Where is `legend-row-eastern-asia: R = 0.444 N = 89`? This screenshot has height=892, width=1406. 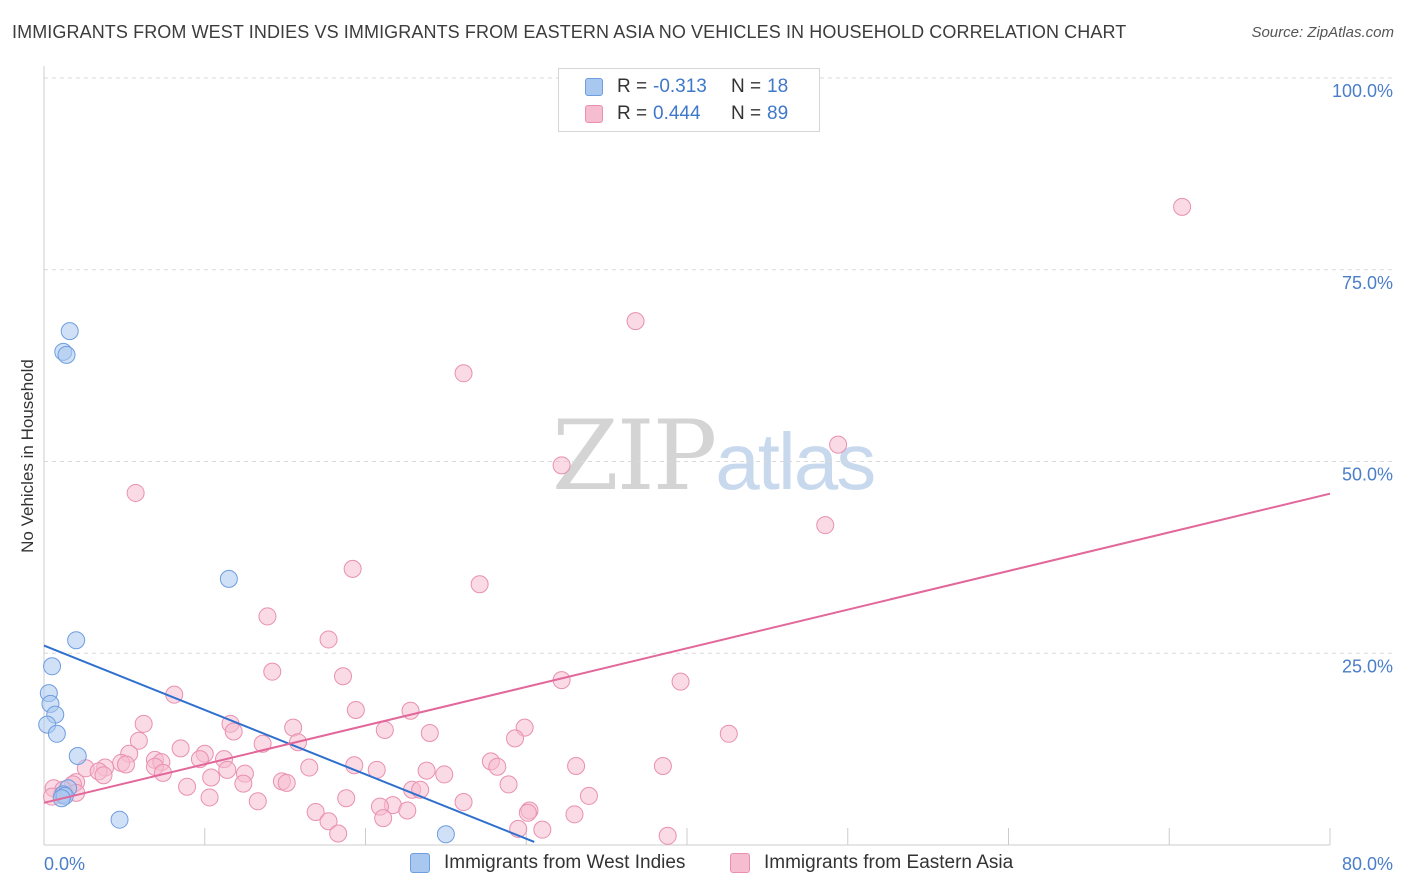 legend-row-eastern-asia: R = 0.444 N = 89 is located at coordinates (686, 114).